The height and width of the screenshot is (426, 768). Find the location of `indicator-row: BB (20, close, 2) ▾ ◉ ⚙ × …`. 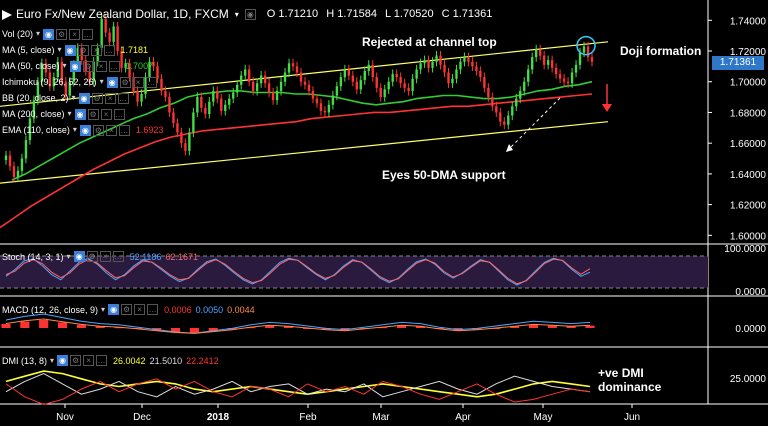

indicator-row: BB (20, close, 2) ▾ ◉ ⚙ × … is located at coordinates (82, 98).